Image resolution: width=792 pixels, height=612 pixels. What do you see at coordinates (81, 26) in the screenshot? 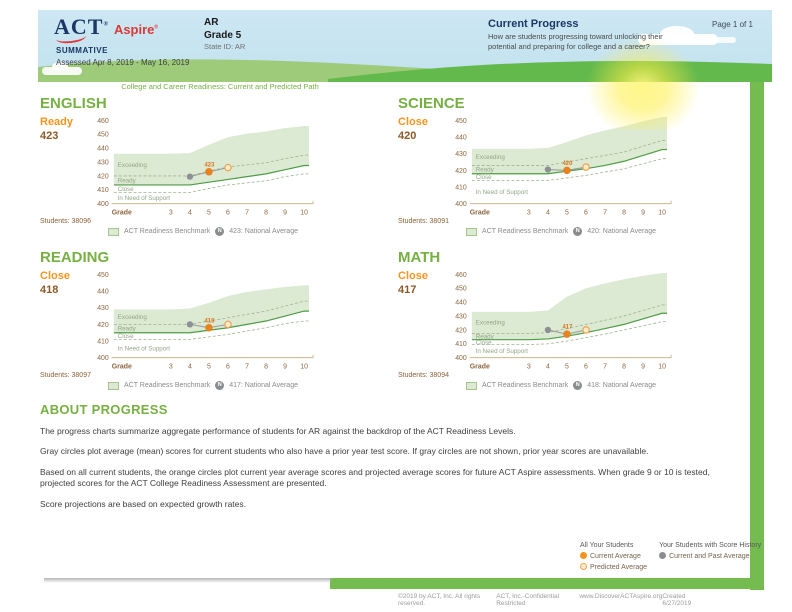
I see `act-logo-text: ACT®` at bounding box center [81, 26].